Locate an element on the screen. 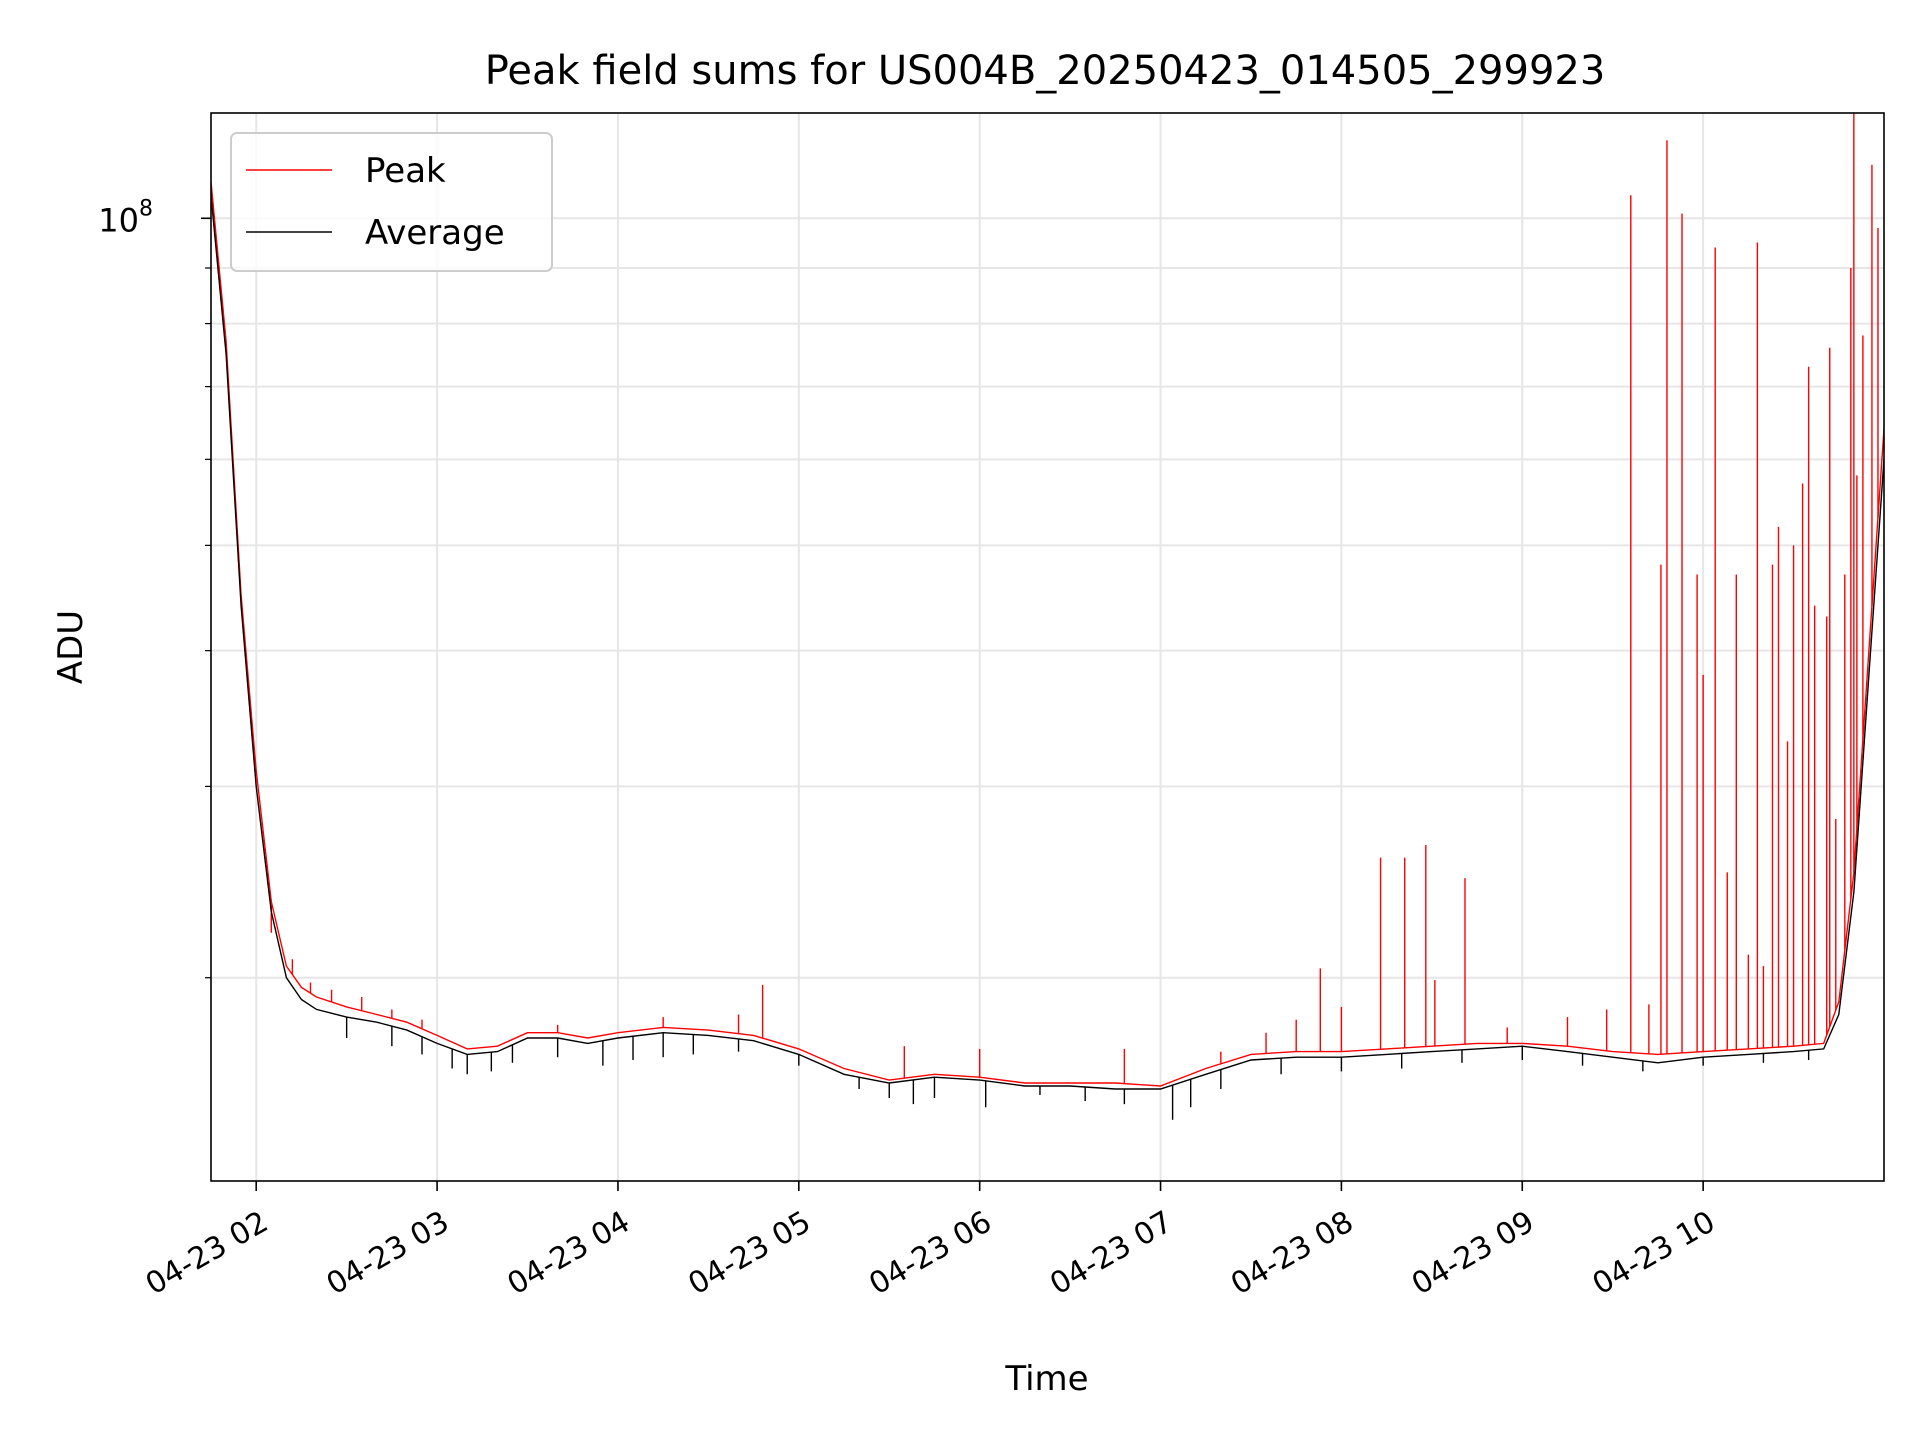  y-tick-label: 108 is located at coordinates (125, 217).